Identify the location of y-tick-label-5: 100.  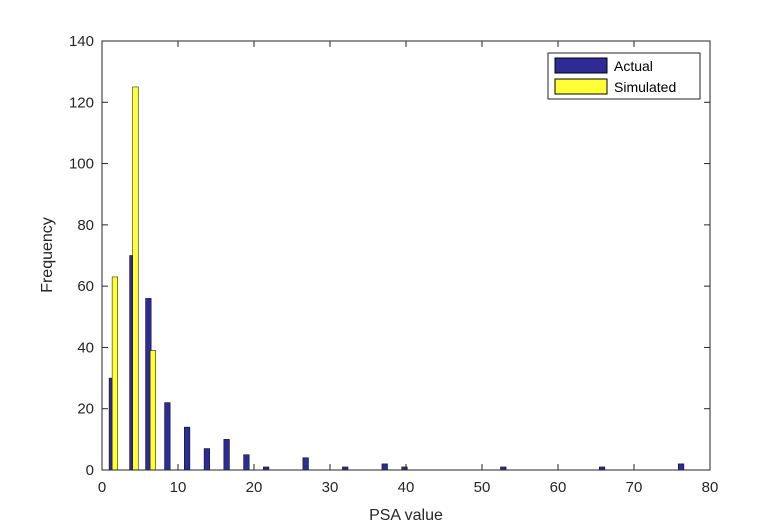
(81, 164).